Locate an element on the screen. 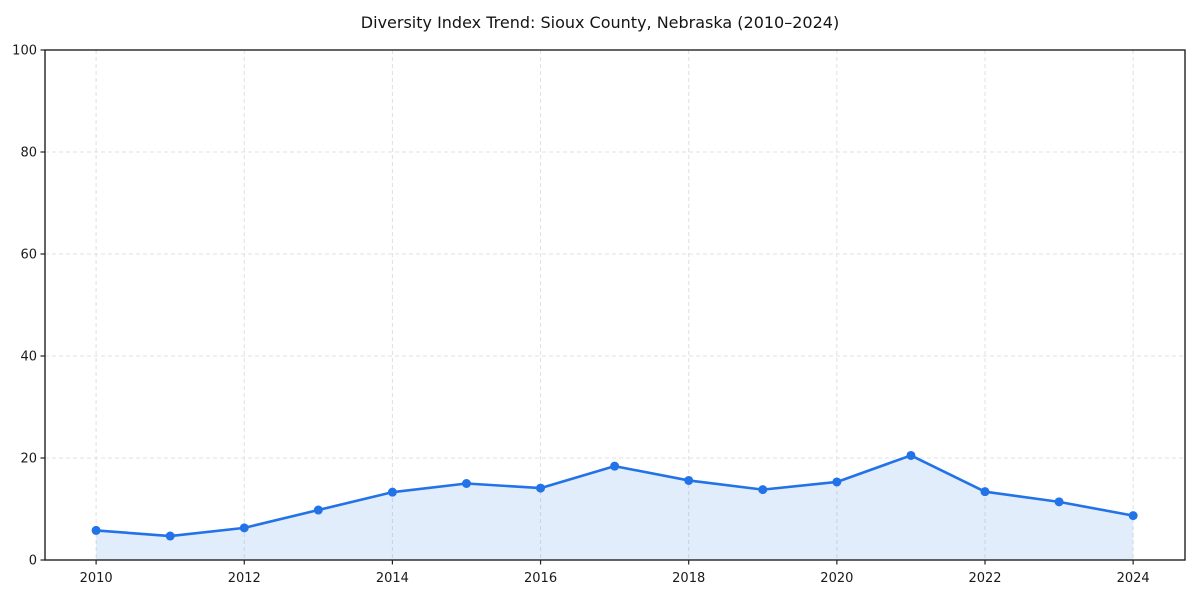 This screenshot has height=600, width=1200. y-tick-label: 60 is located at coordinates (28, 255).